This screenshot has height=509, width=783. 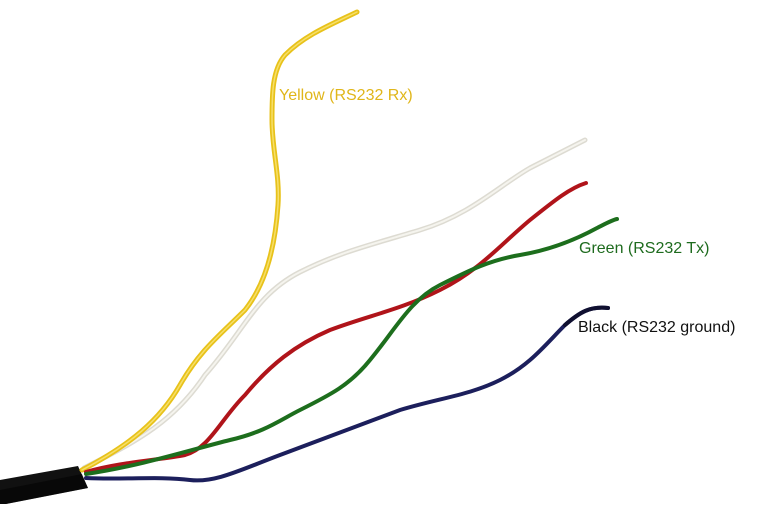 What do you see at coordinates (346, 95) in the screenshot?
I see `yellow-wire-label: Yellow (RS232 Rx)` at bounding box center [346, 95].